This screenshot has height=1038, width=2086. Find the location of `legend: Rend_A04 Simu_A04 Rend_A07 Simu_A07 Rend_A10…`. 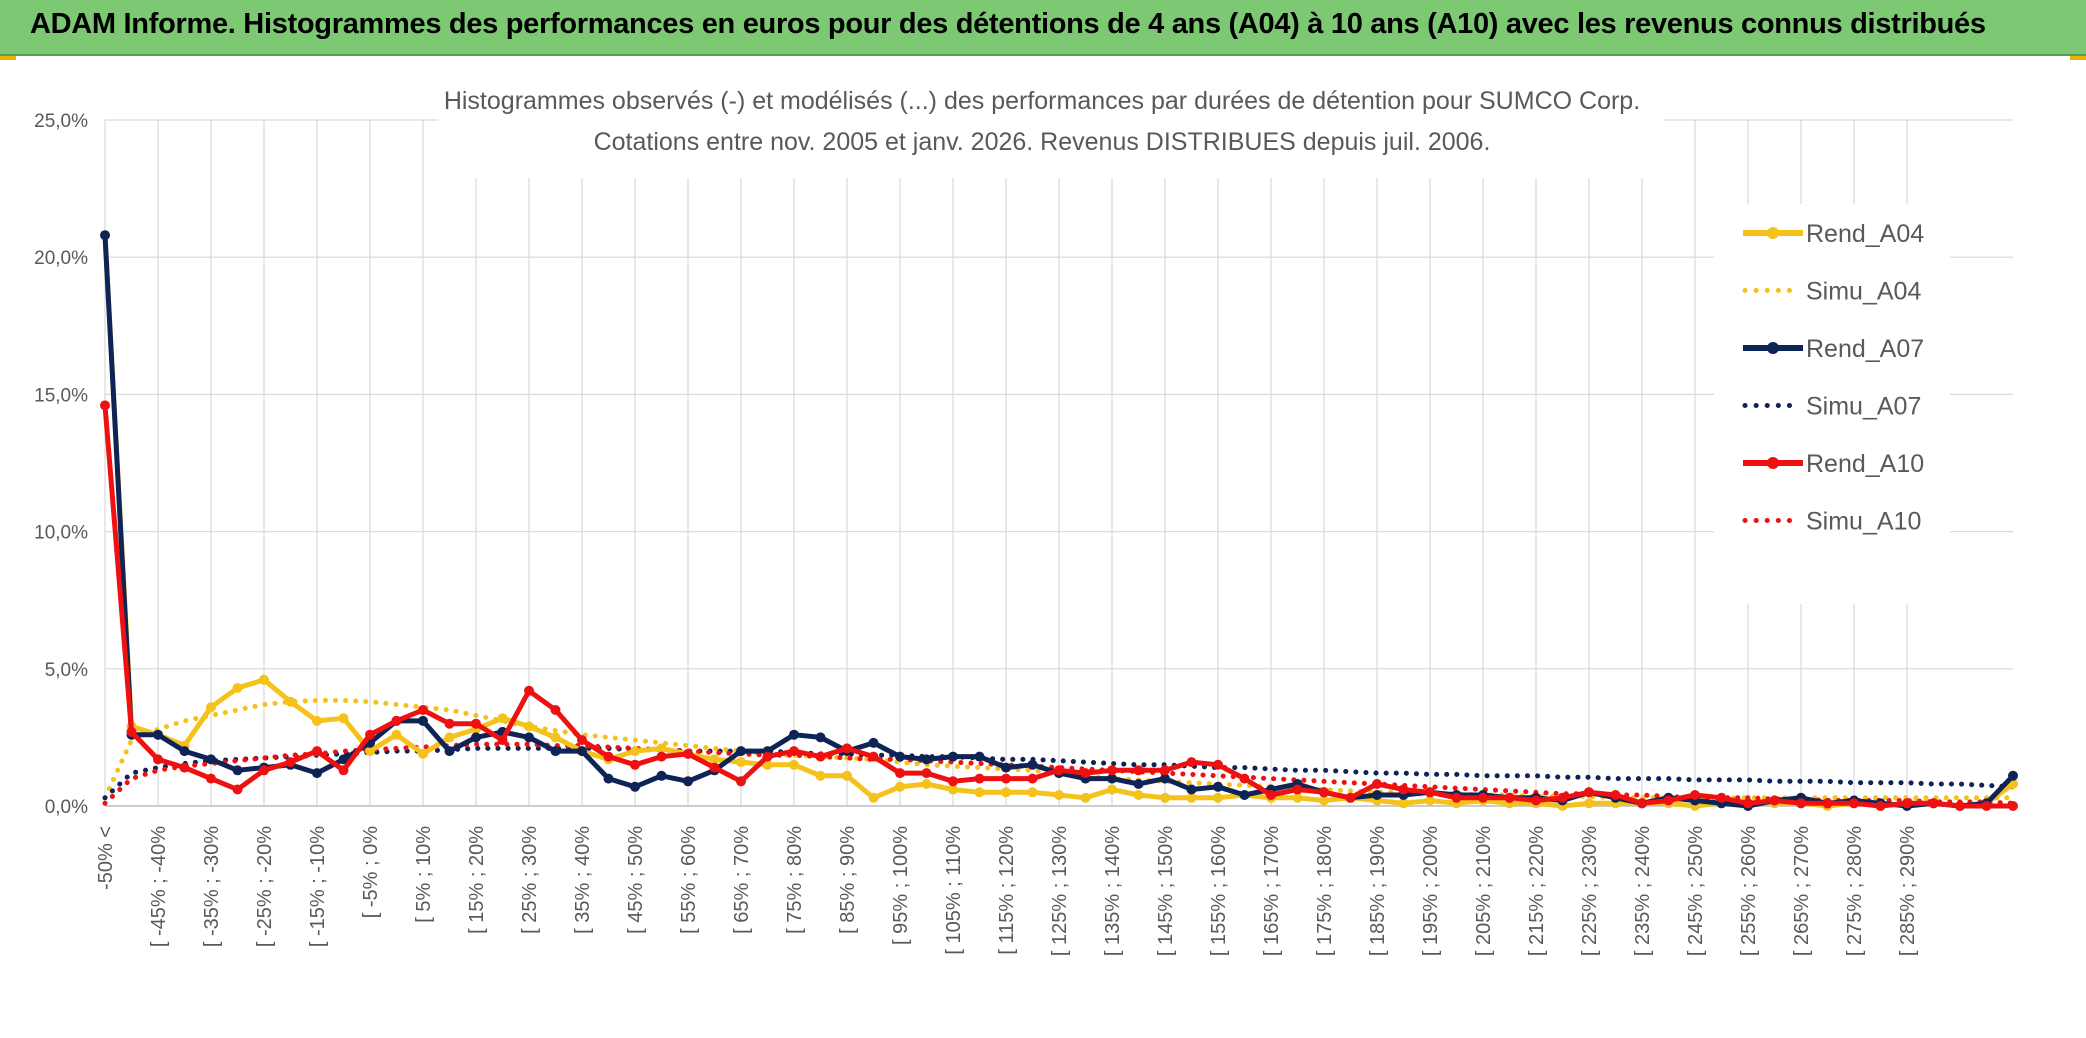

legend: Rend_A04 Simu_A04 Rend_A07 Simu_A07 Rend_A10… is located at coordinates (1832, 404).